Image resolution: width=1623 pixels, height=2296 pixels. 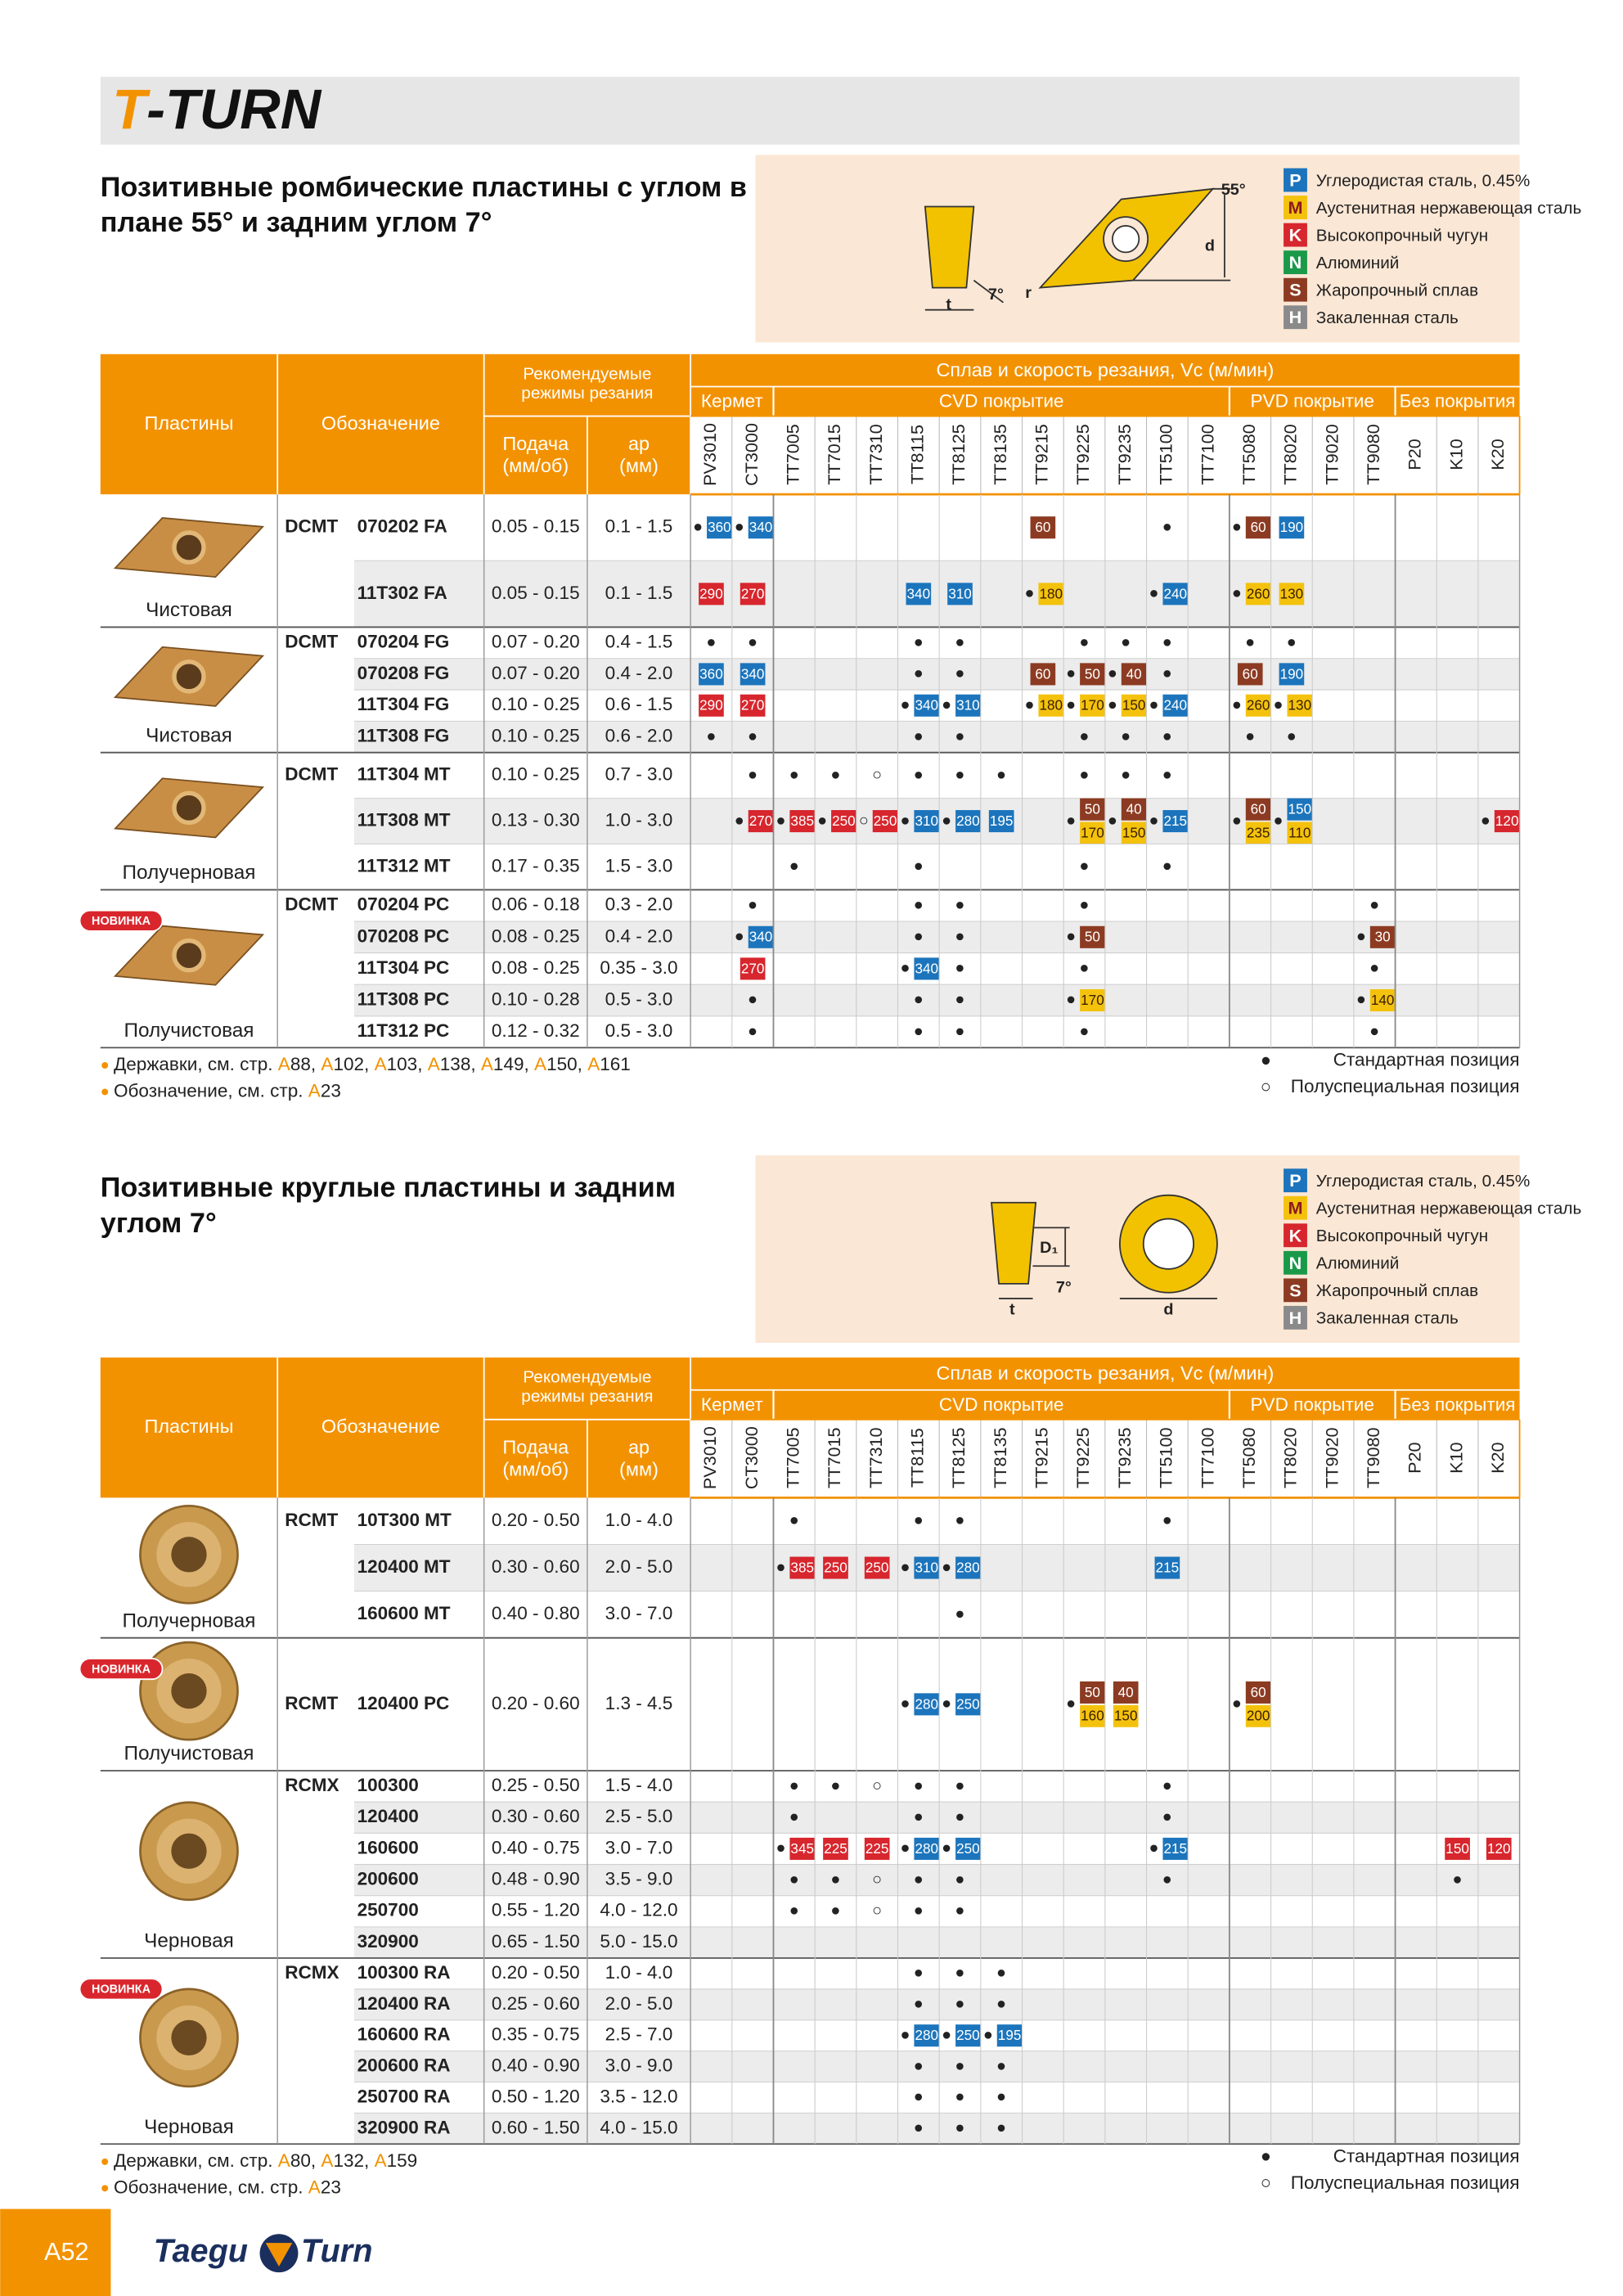 What do you see at coordinates (1042, 454) in the screenshot?
I see `grade-name: TT9215` at bounding box center [1042, 454].